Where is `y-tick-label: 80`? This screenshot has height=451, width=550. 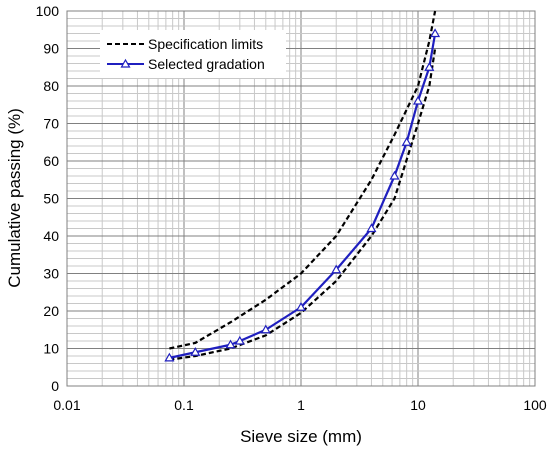
y-tick-label: 80 is located at coordinates (51, 86).